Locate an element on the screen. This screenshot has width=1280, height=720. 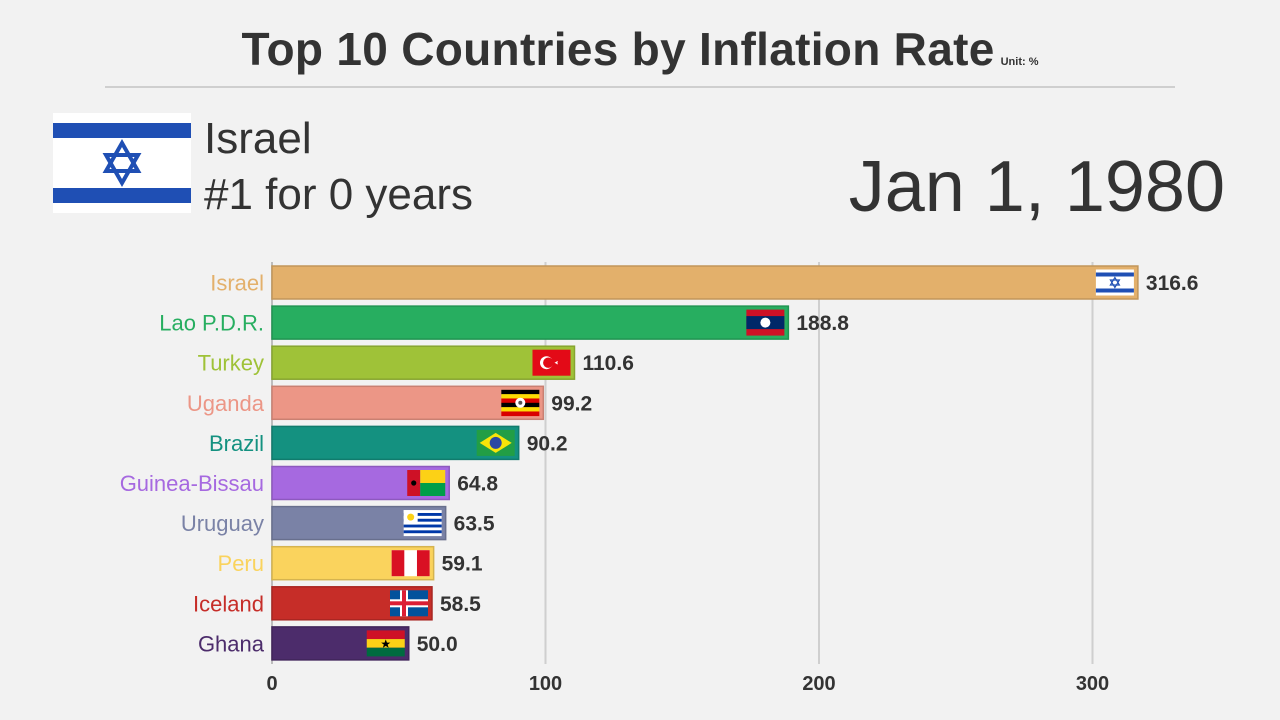
value-label: 50.0 is located at coordinates (437, 644).